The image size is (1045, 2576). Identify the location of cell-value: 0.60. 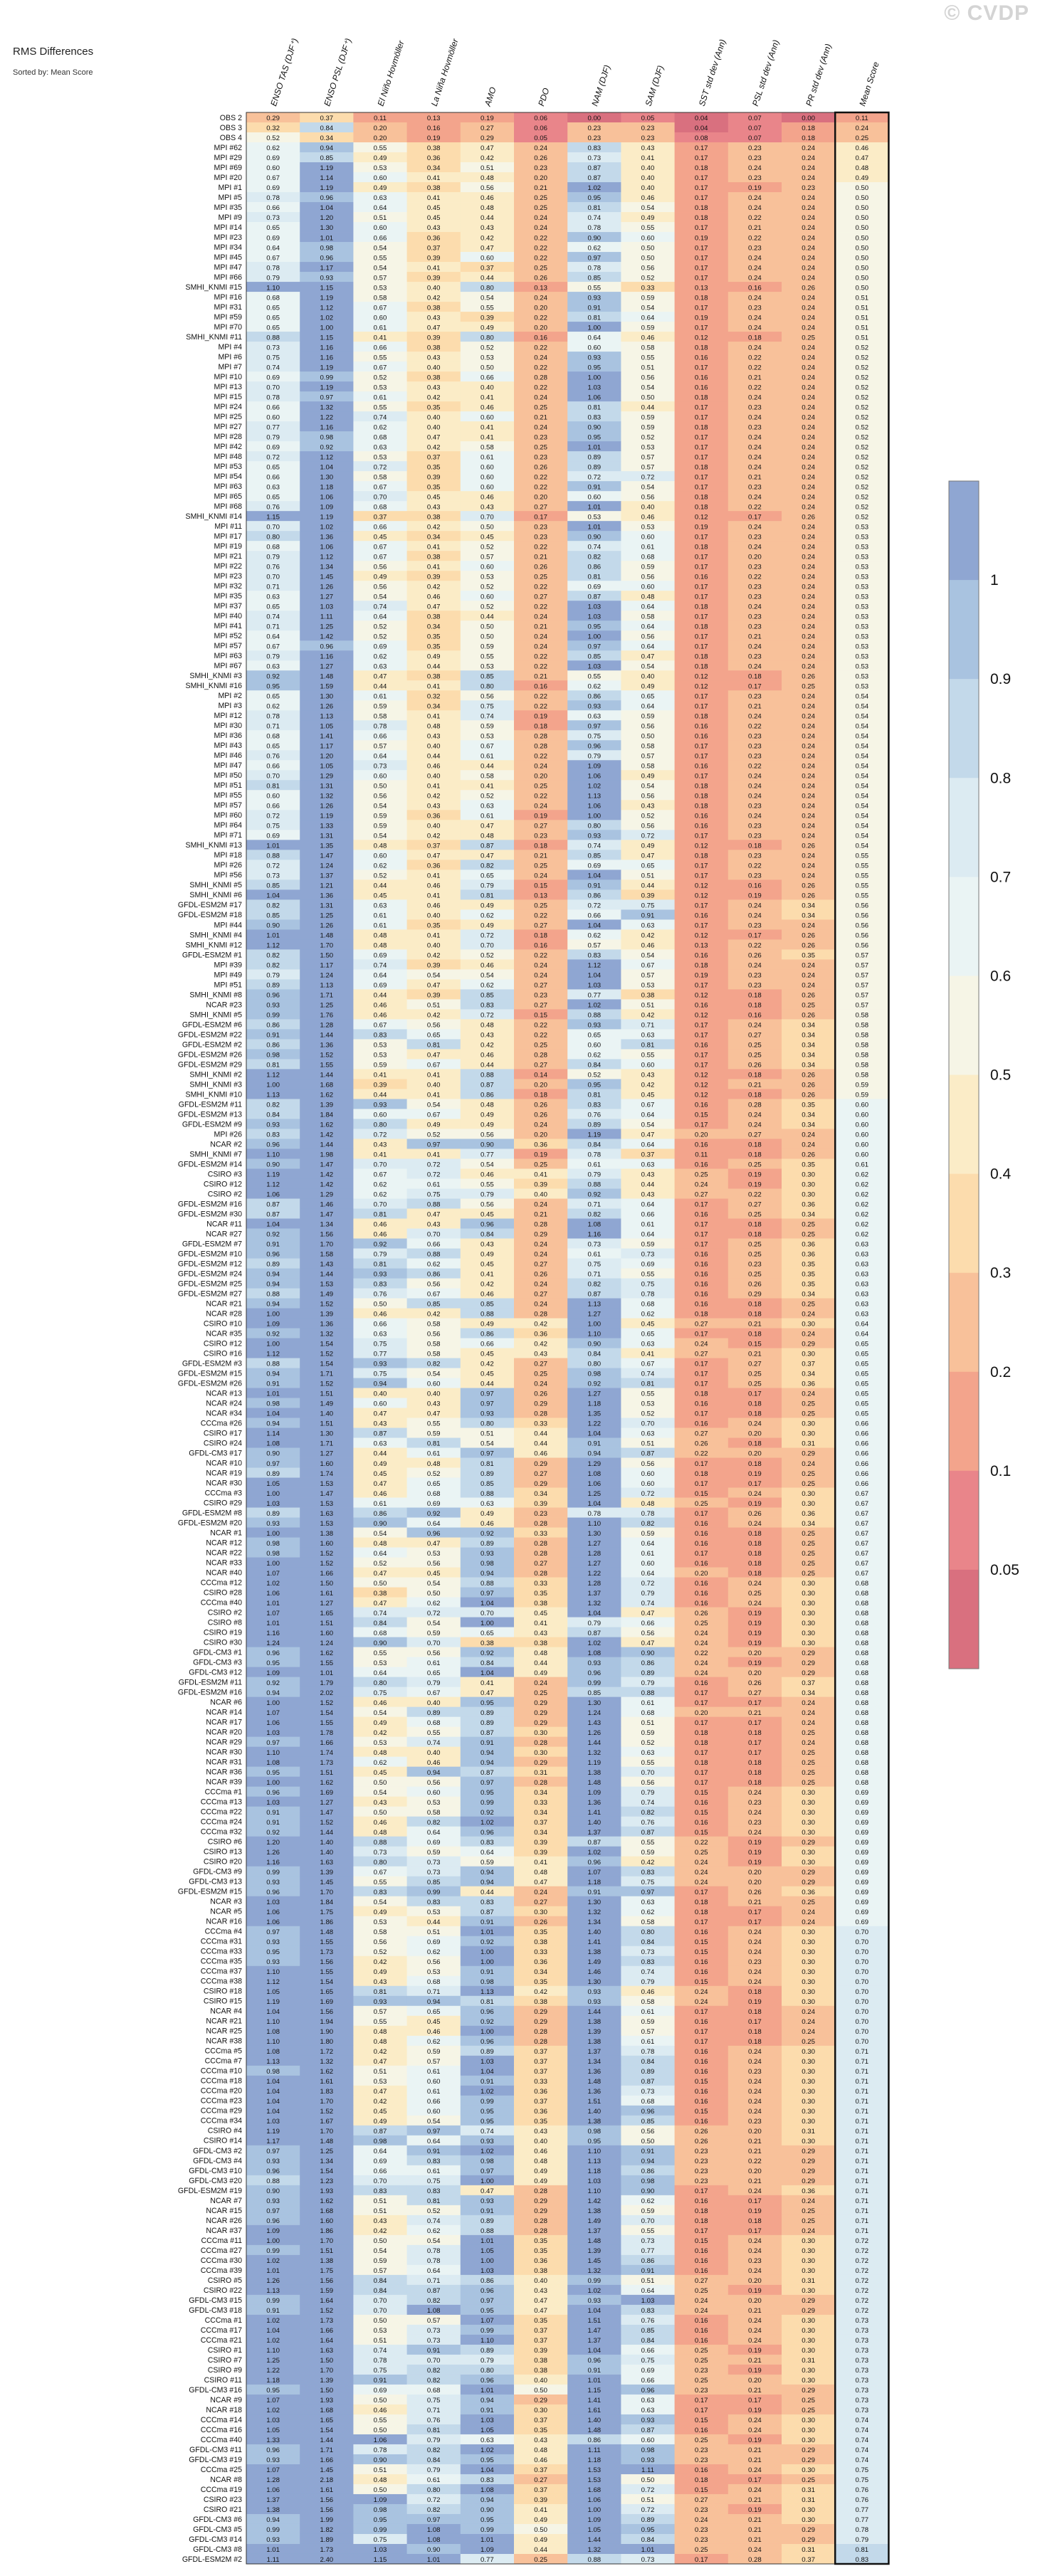
(648, 1474).